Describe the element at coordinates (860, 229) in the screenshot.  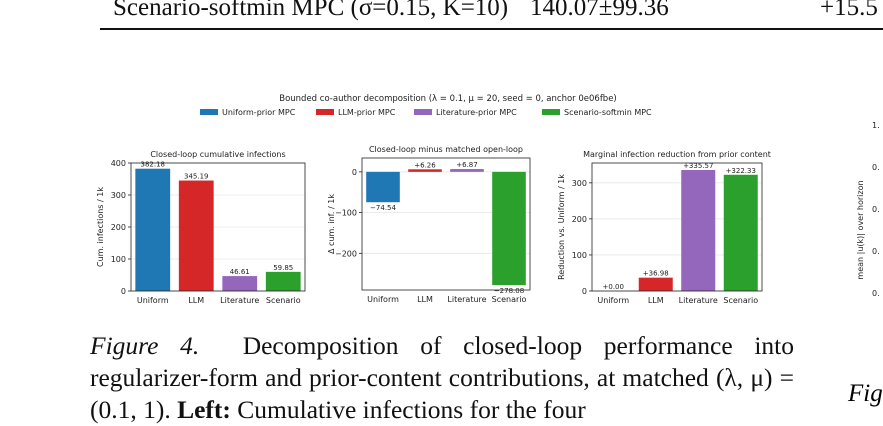
I see `partial-y-label: mean |u(k)| over horizon` at that location.